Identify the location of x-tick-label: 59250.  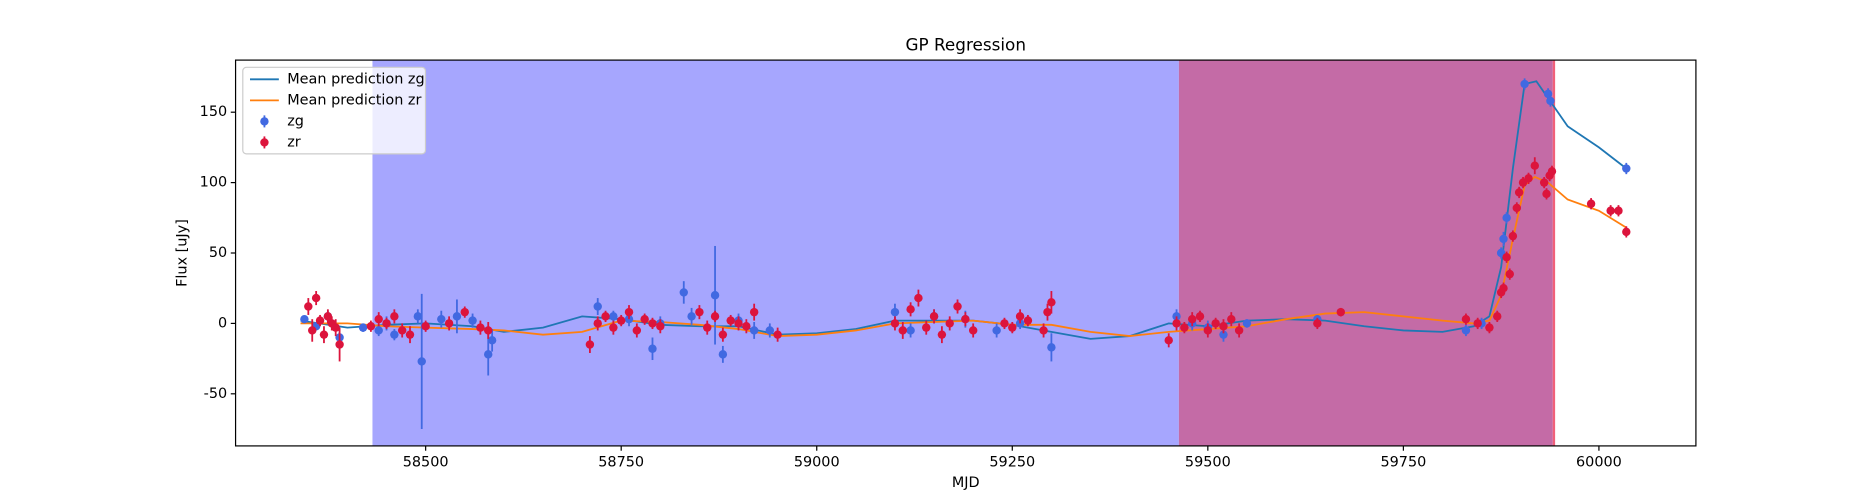
(1012, 463).